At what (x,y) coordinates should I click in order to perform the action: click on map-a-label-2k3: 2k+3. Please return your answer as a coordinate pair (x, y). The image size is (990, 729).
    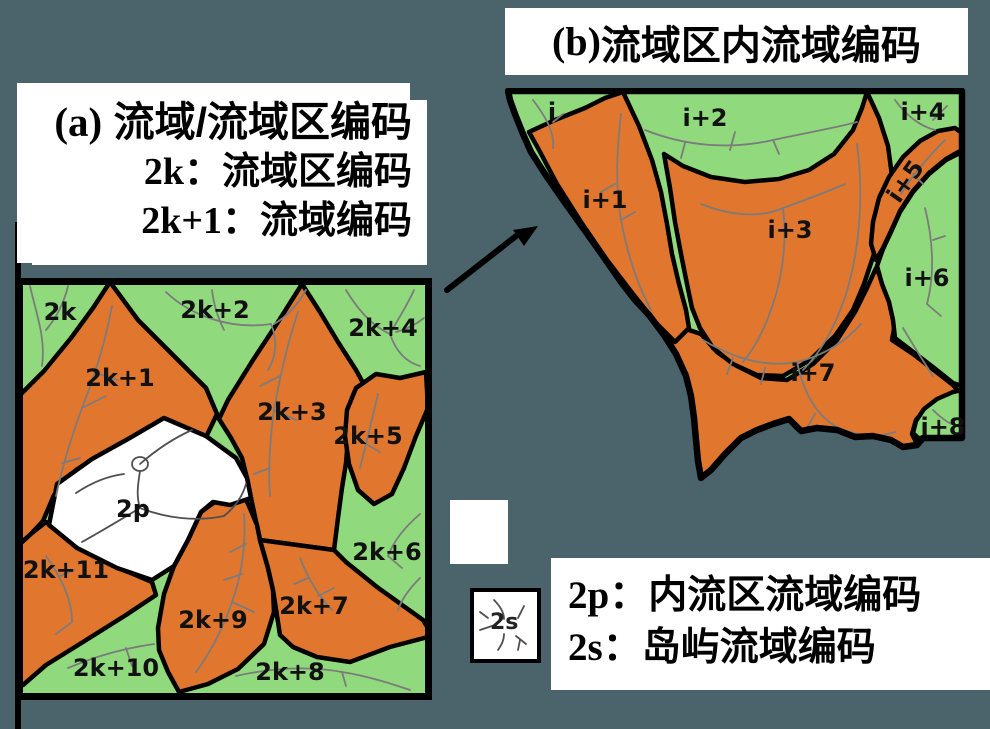
    Looking at the image, I should click on (291, 412).